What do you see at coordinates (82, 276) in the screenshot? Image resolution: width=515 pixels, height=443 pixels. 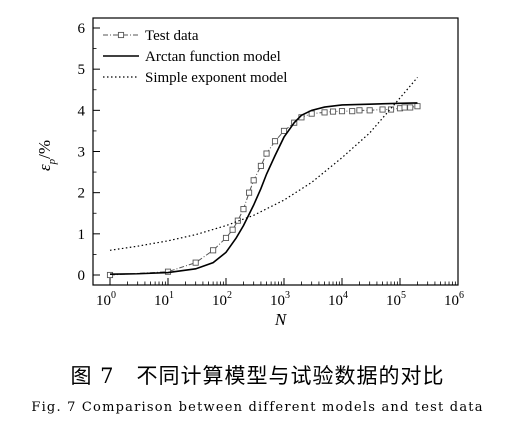 I see `y-tick-label: 0` at bounding box center [82, 276].